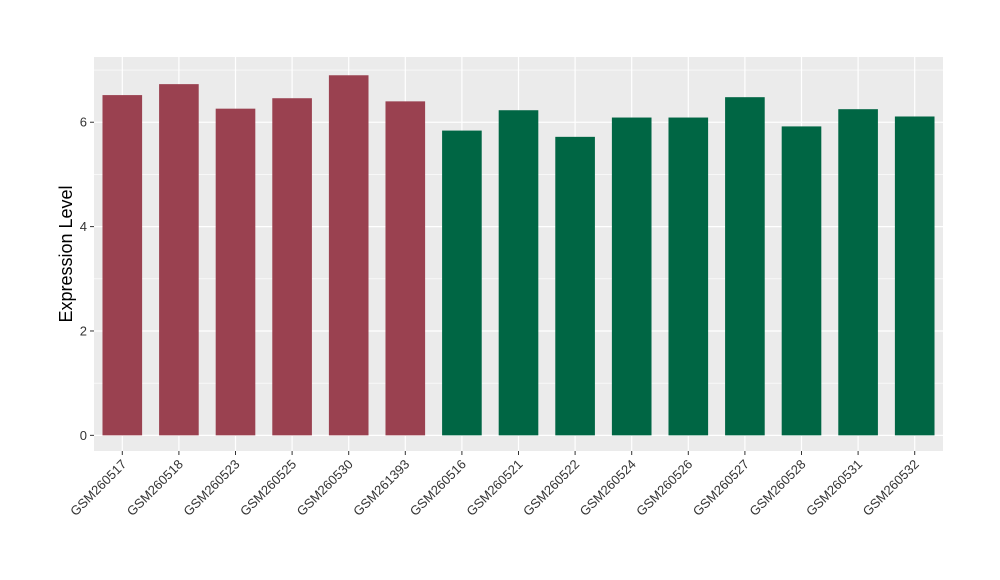 Image resolution: width=1000 pixels, height=580 pixels. Describe the element at coordinates (155, 488) in the screenshot. I see `x-tick-label: GSM260518` at that location.